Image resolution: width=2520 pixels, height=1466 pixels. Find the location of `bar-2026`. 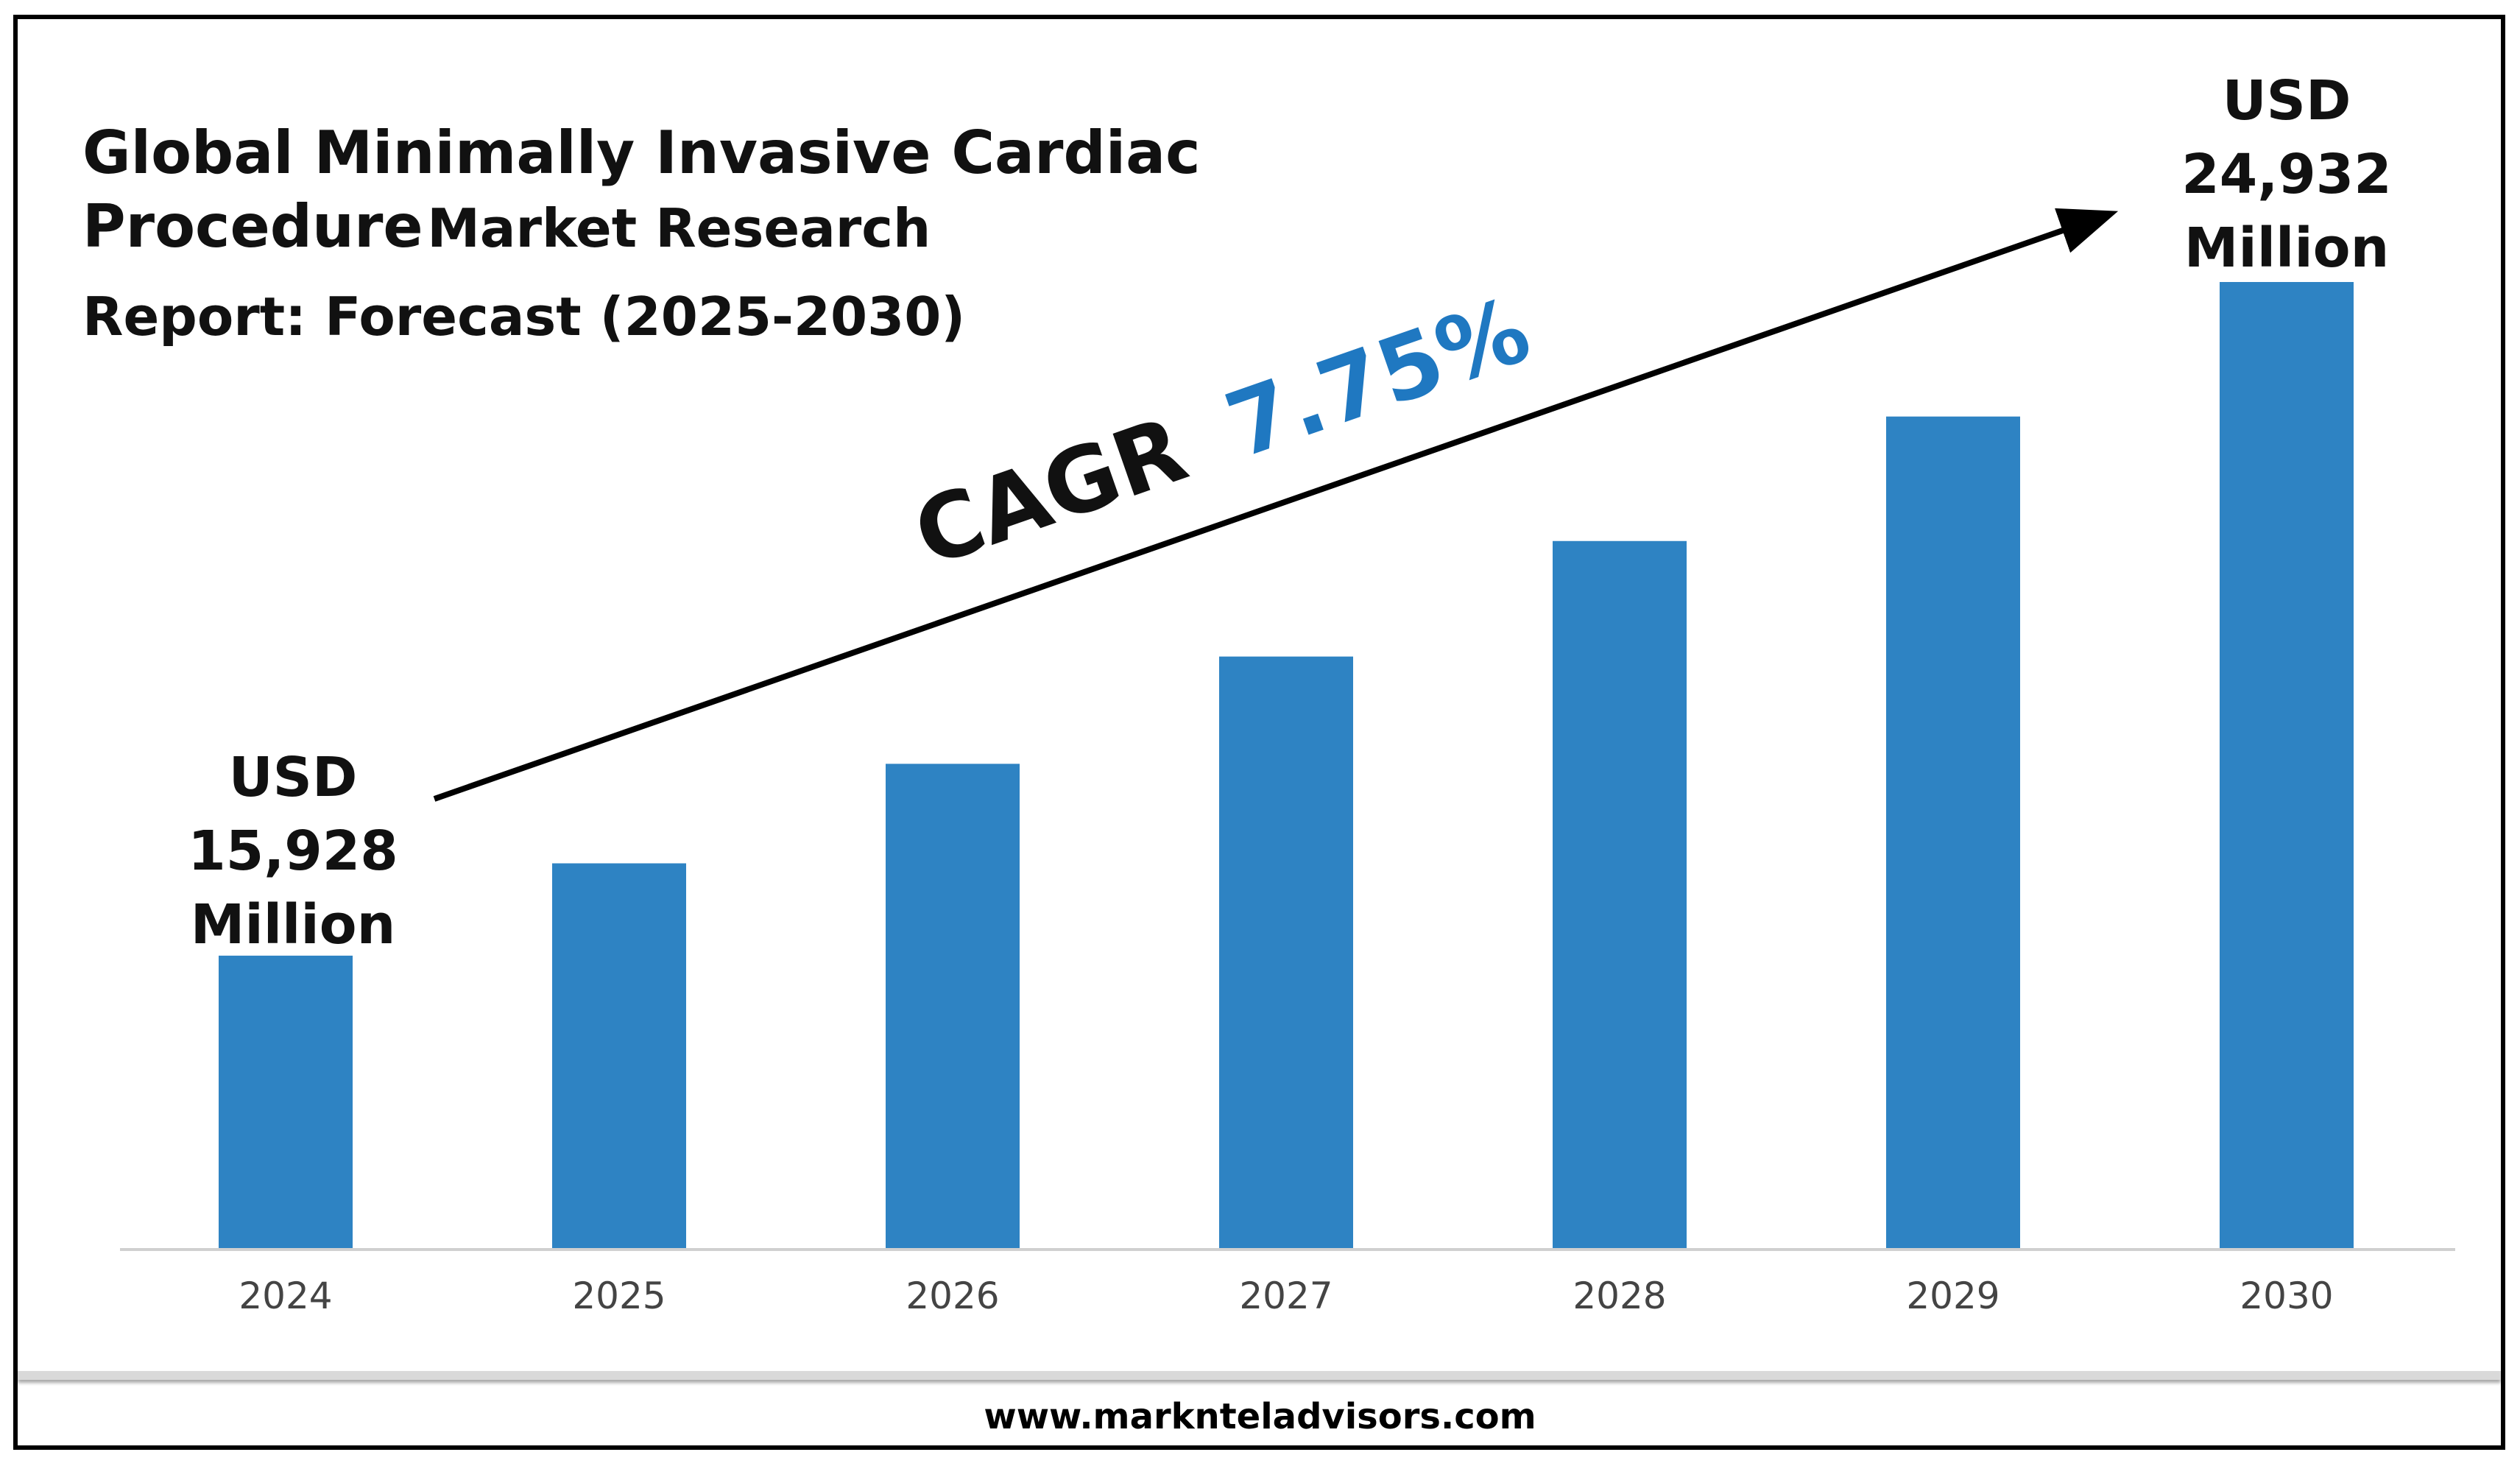

bar-2026 is located at coordinates (953, 1007).